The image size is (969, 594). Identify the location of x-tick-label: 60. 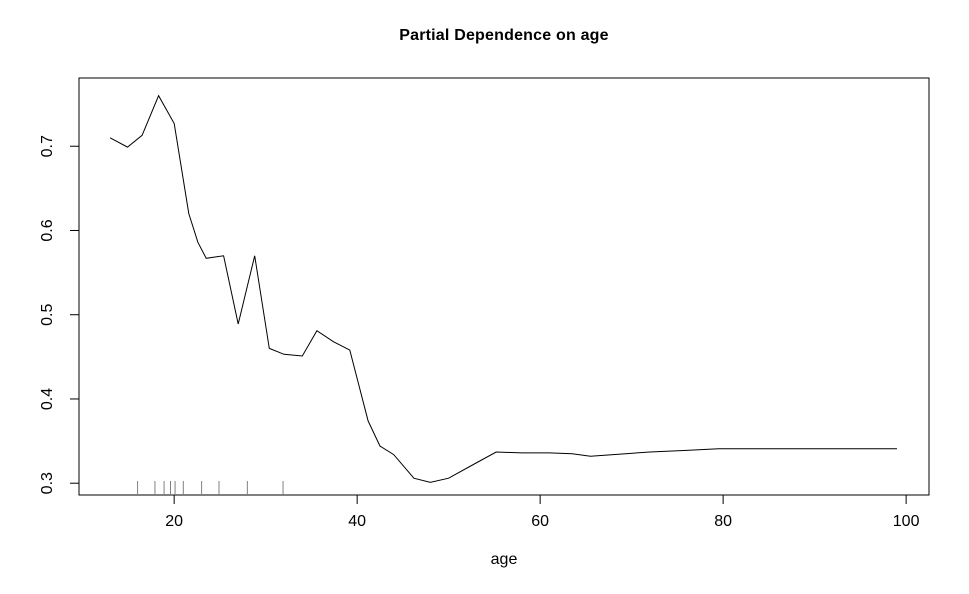
(540, 521).